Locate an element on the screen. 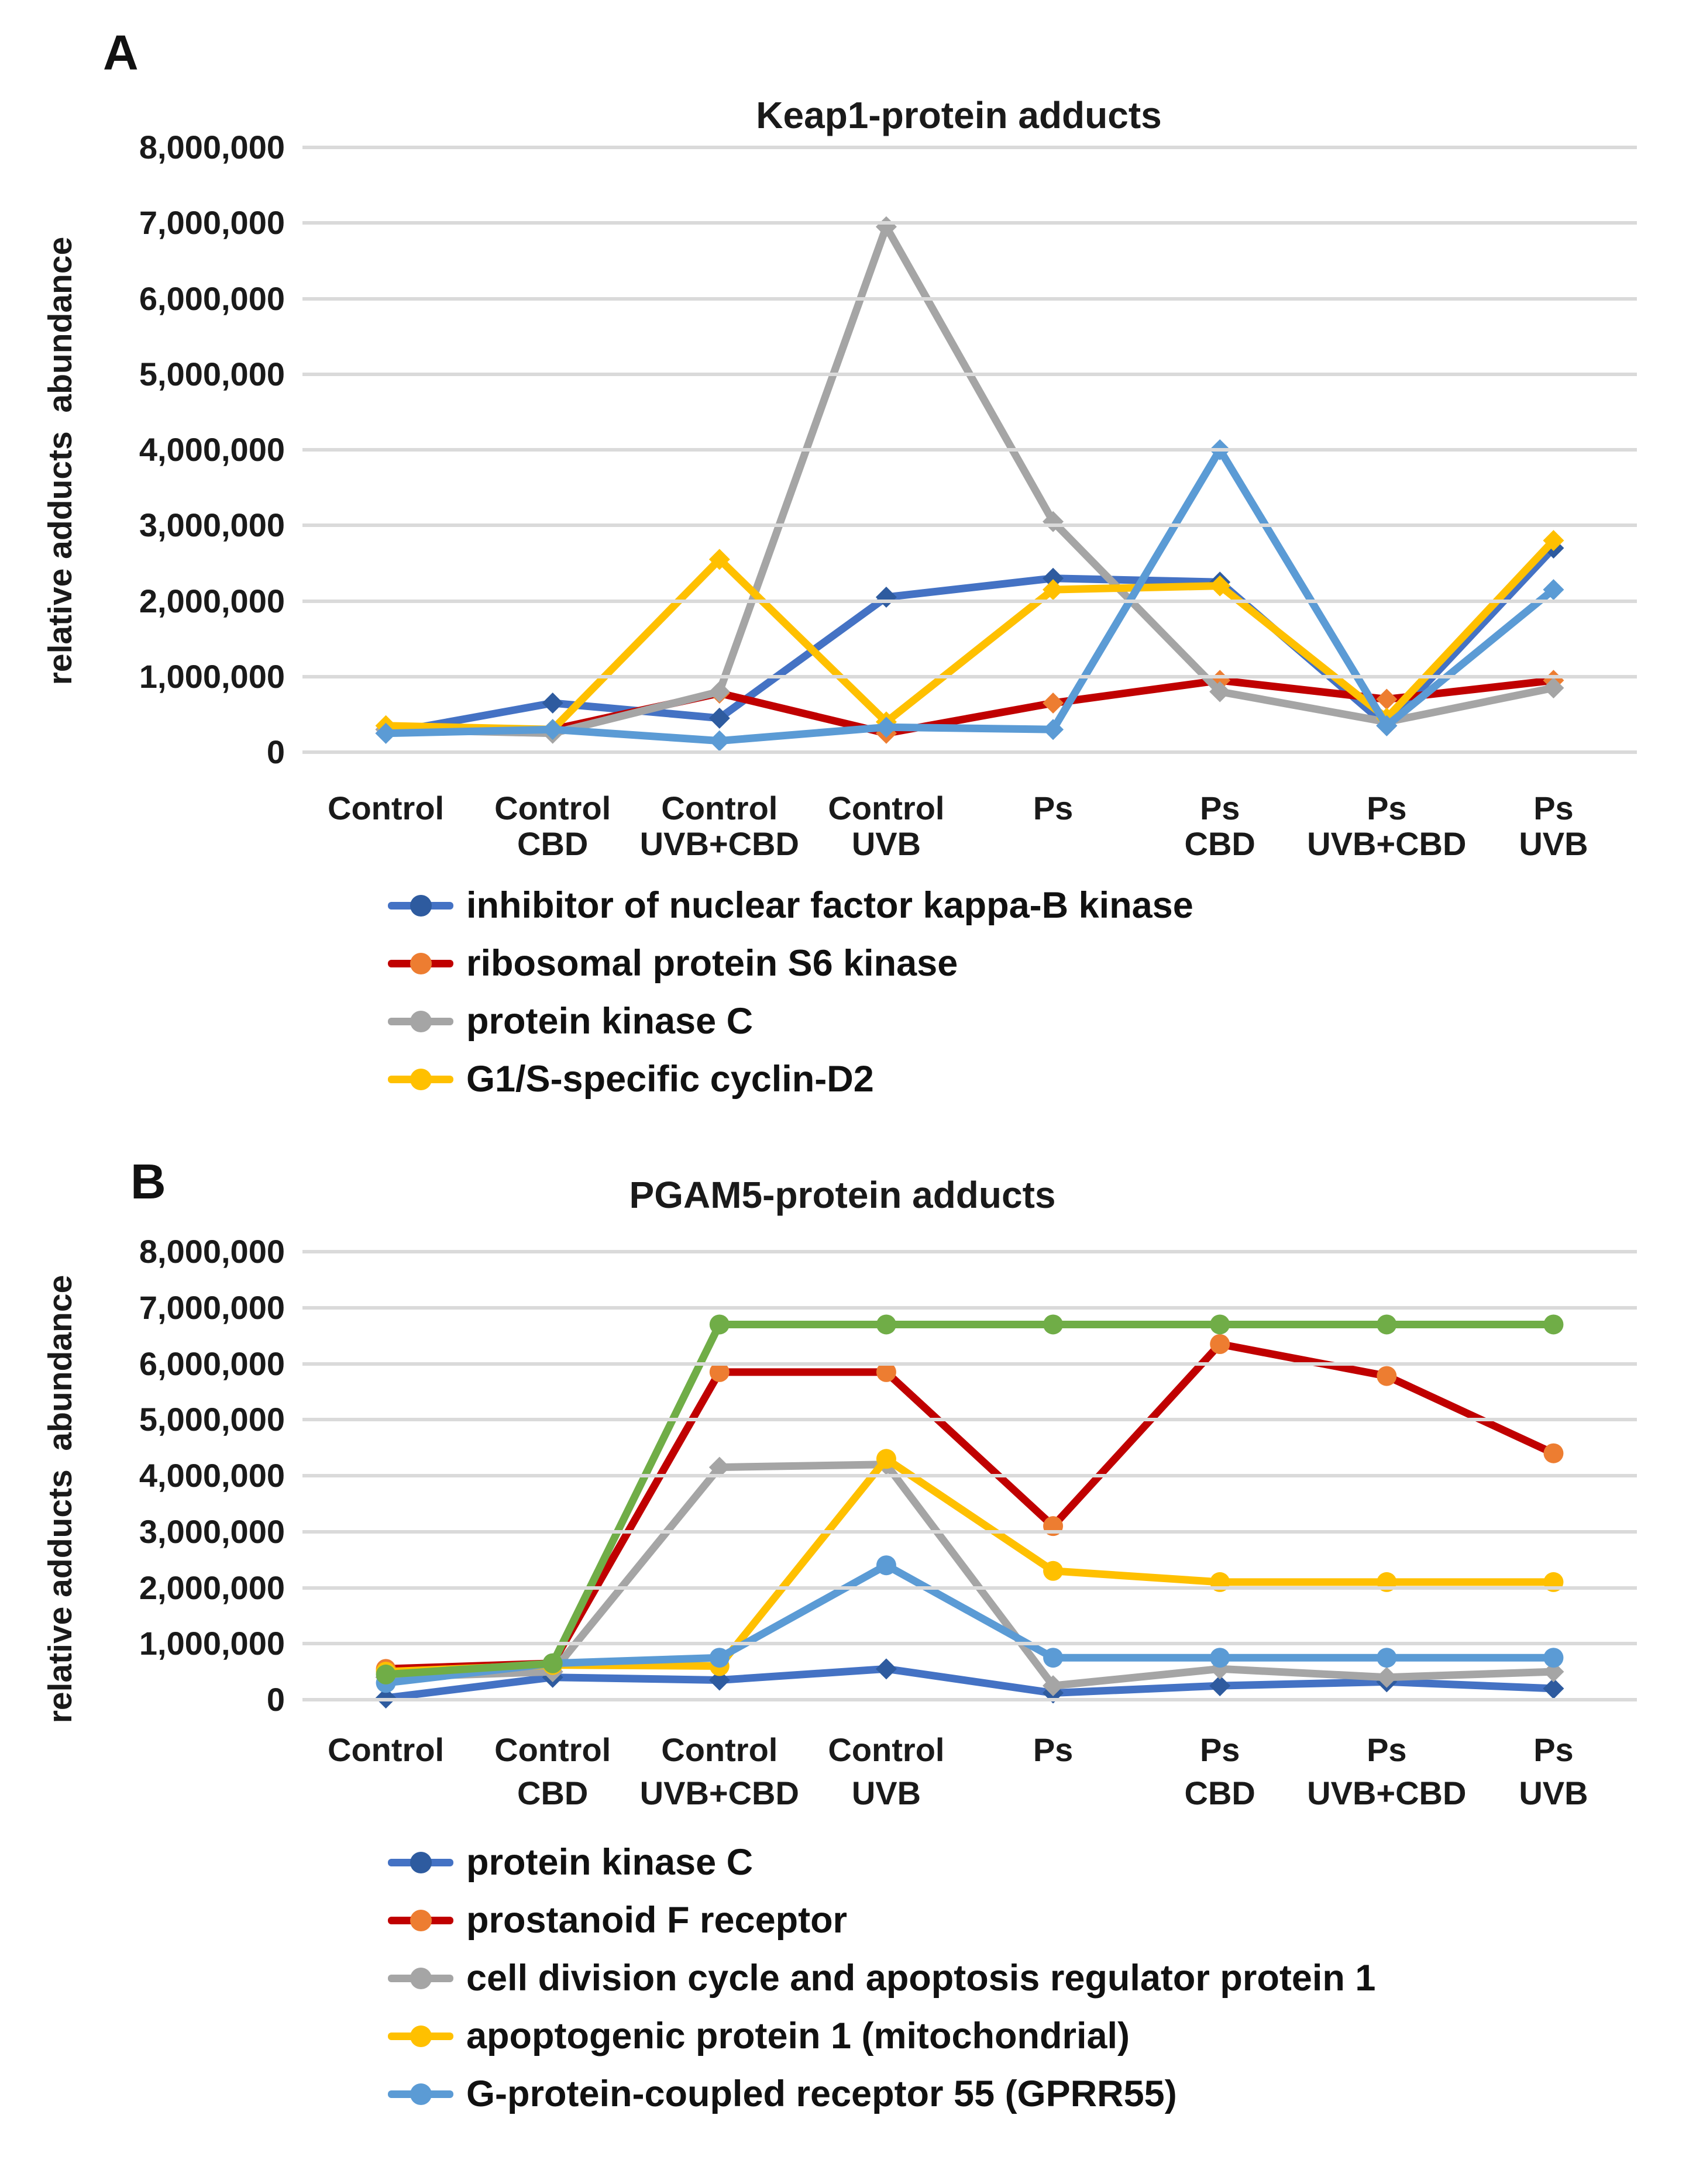 The height and width of the screenshot is (2184, 1696). legend-item: G-protein-coupled receptor 55 (GPRR55) is located at coordinates (782, 2094).